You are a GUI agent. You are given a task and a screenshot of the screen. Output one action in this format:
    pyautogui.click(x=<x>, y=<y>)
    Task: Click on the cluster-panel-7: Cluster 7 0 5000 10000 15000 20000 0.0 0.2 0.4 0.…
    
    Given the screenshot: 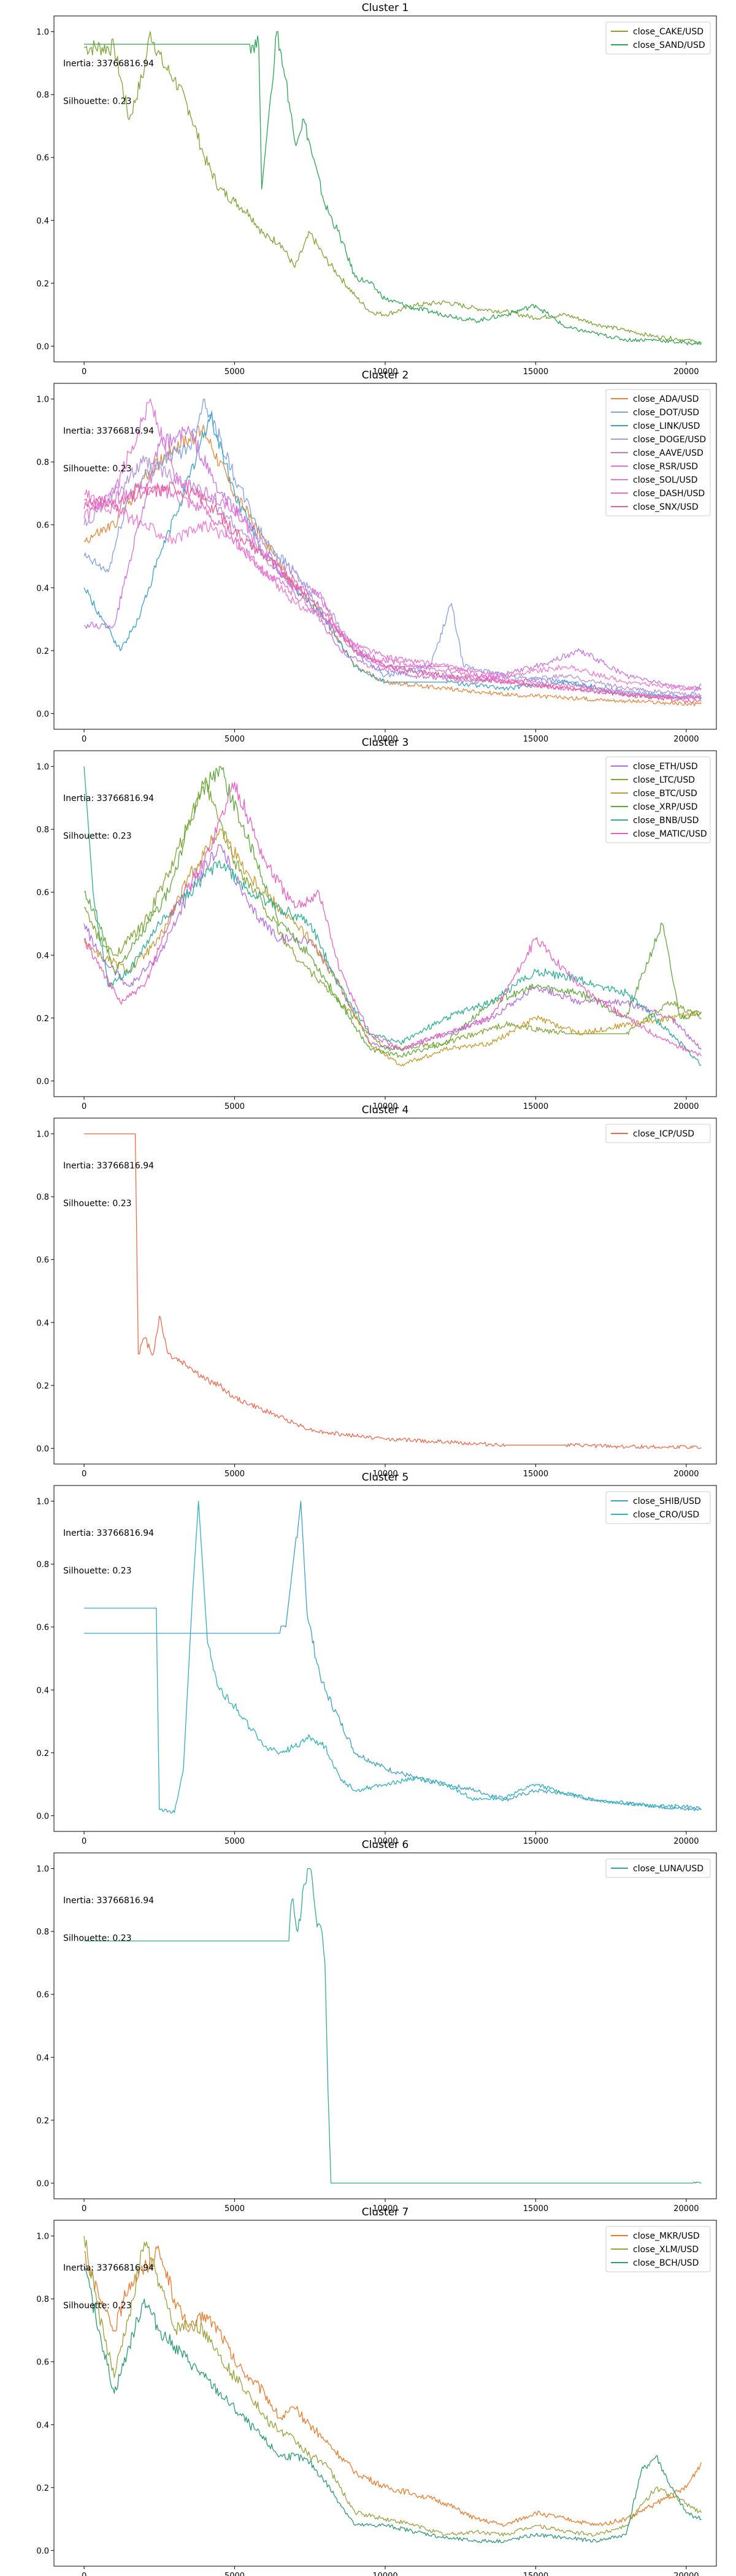 What is the action you would take?
    pyautogui.click(x=376, y=2391)
    